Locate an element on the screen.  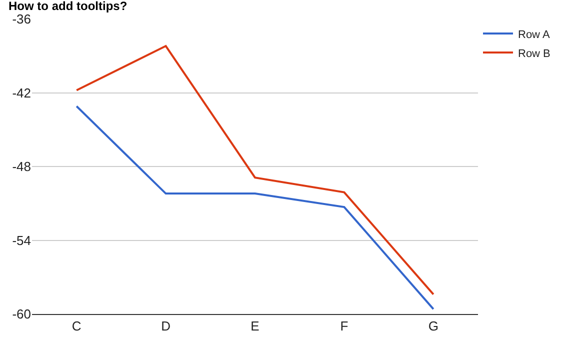
x-tick-label: D is located at coordinates (165, 326).